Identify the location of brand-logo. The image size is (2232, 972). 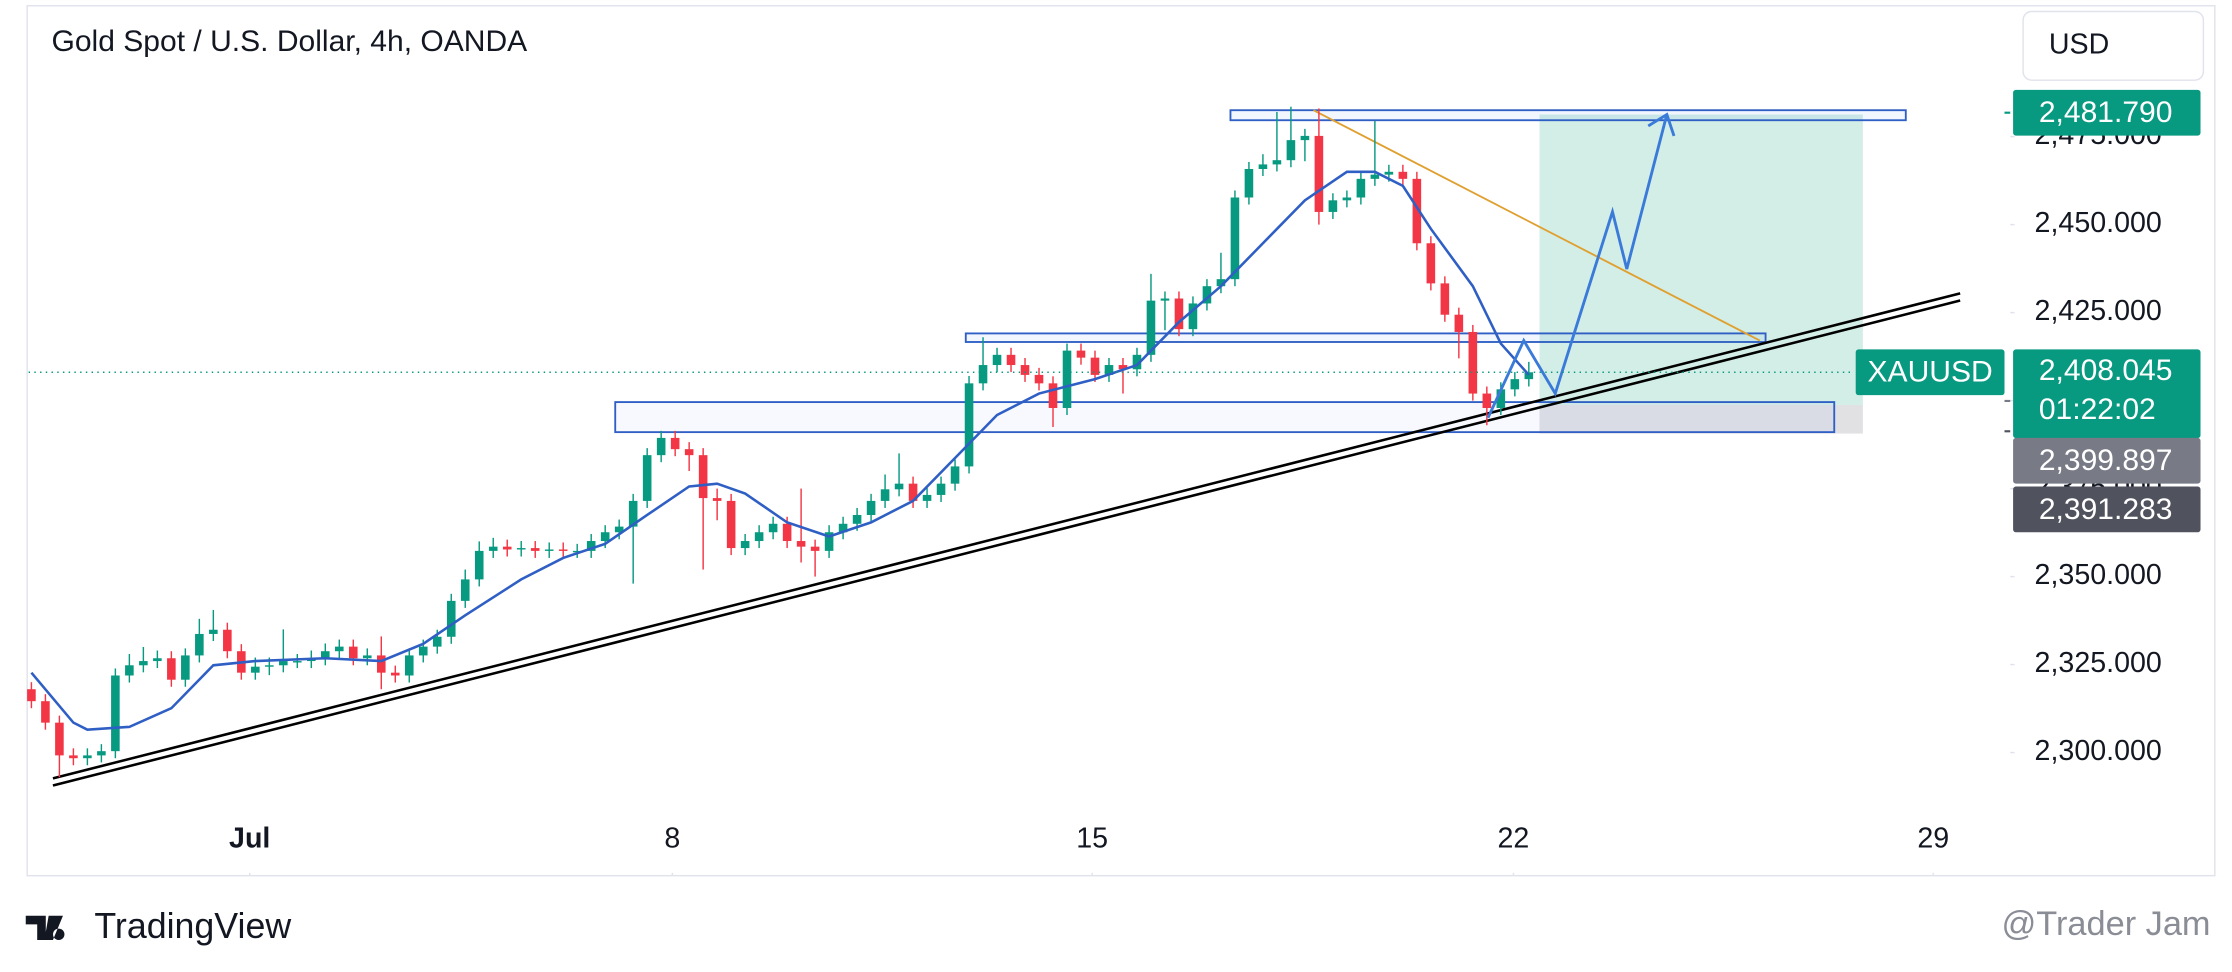
(45, 928).